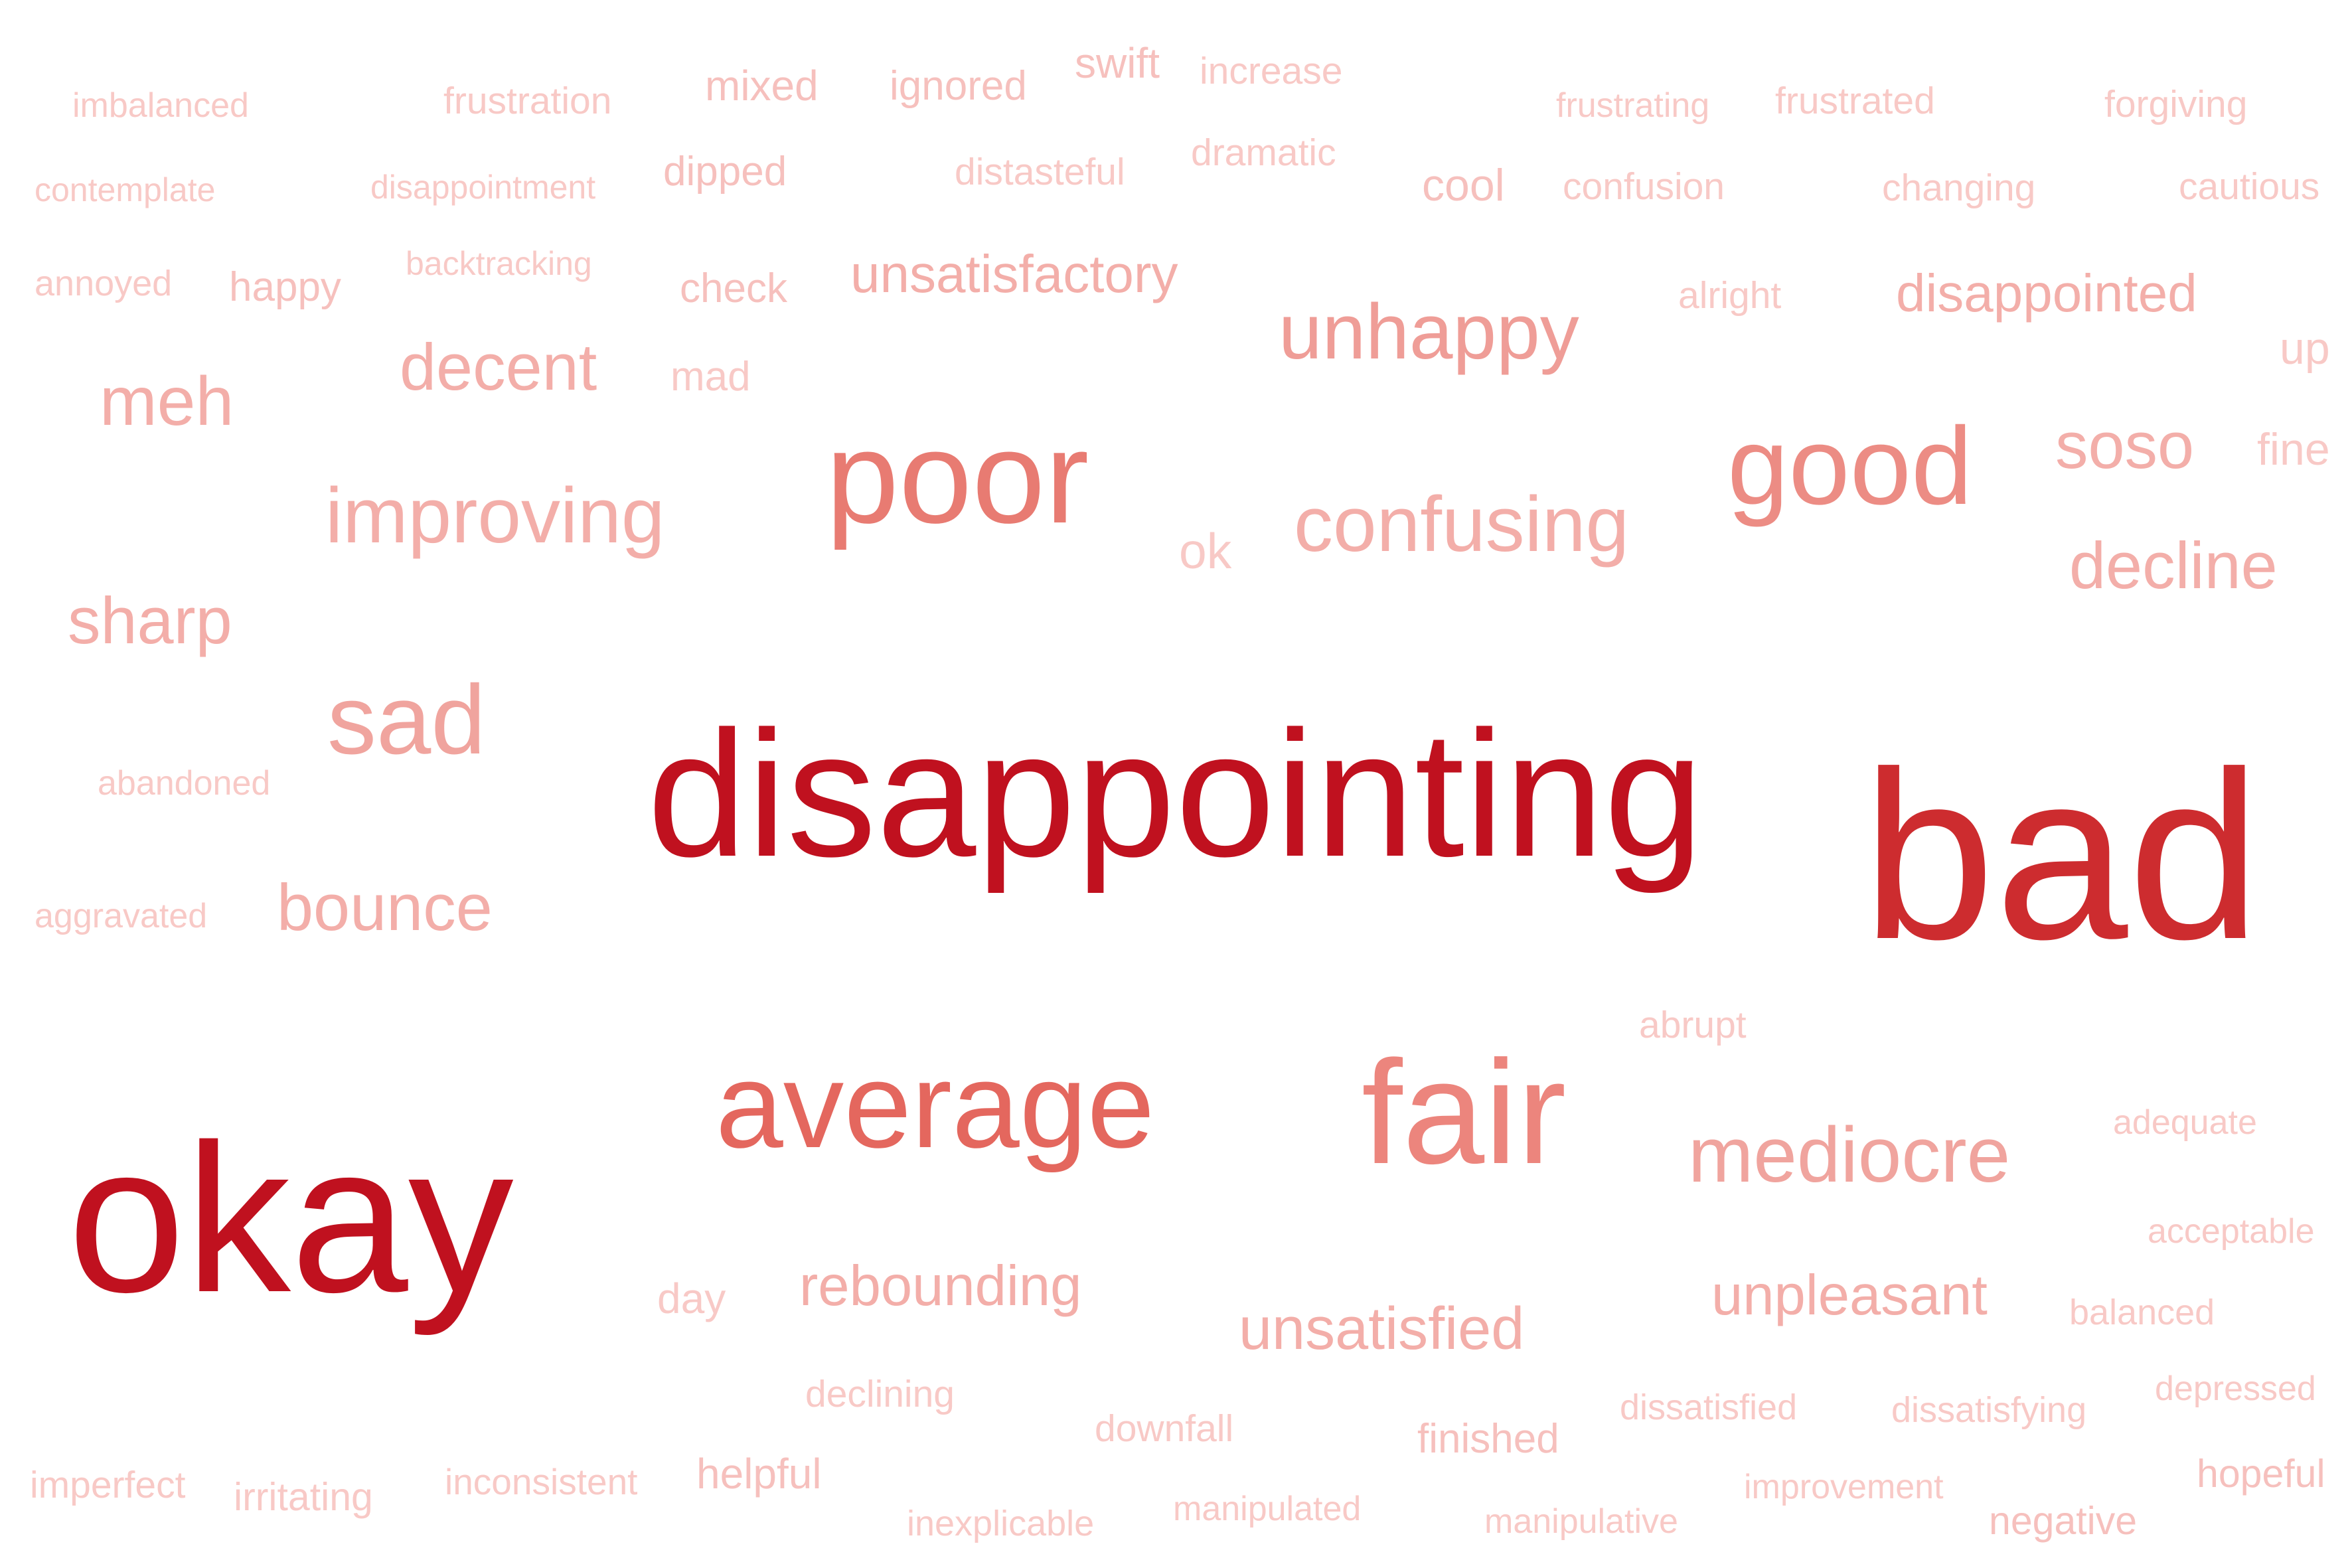  I want to click on word: depressed, so click(2236, 1389).